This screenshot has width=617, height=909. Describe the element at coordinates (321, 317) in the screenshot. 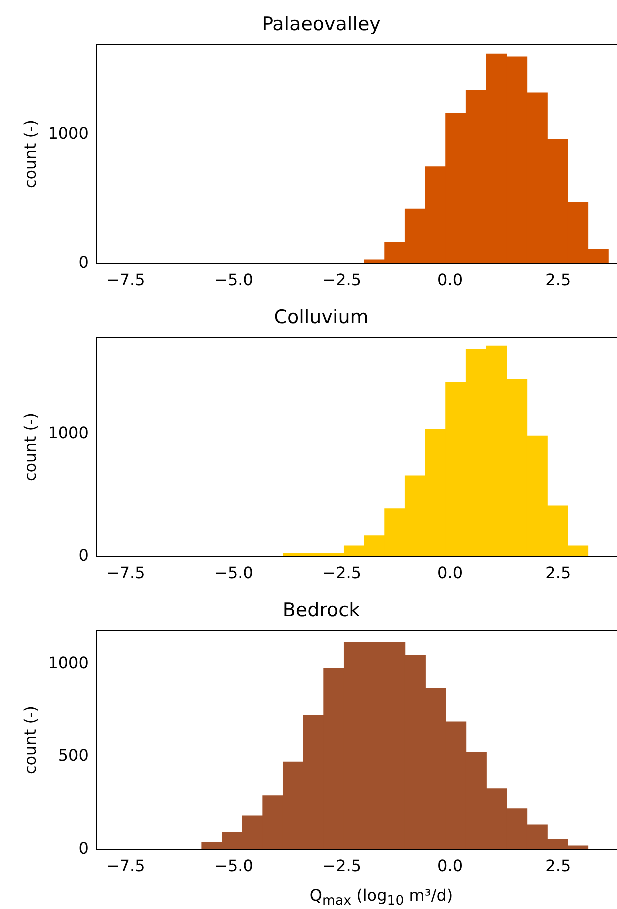

I see `chart-title: Colluvium` at that location.